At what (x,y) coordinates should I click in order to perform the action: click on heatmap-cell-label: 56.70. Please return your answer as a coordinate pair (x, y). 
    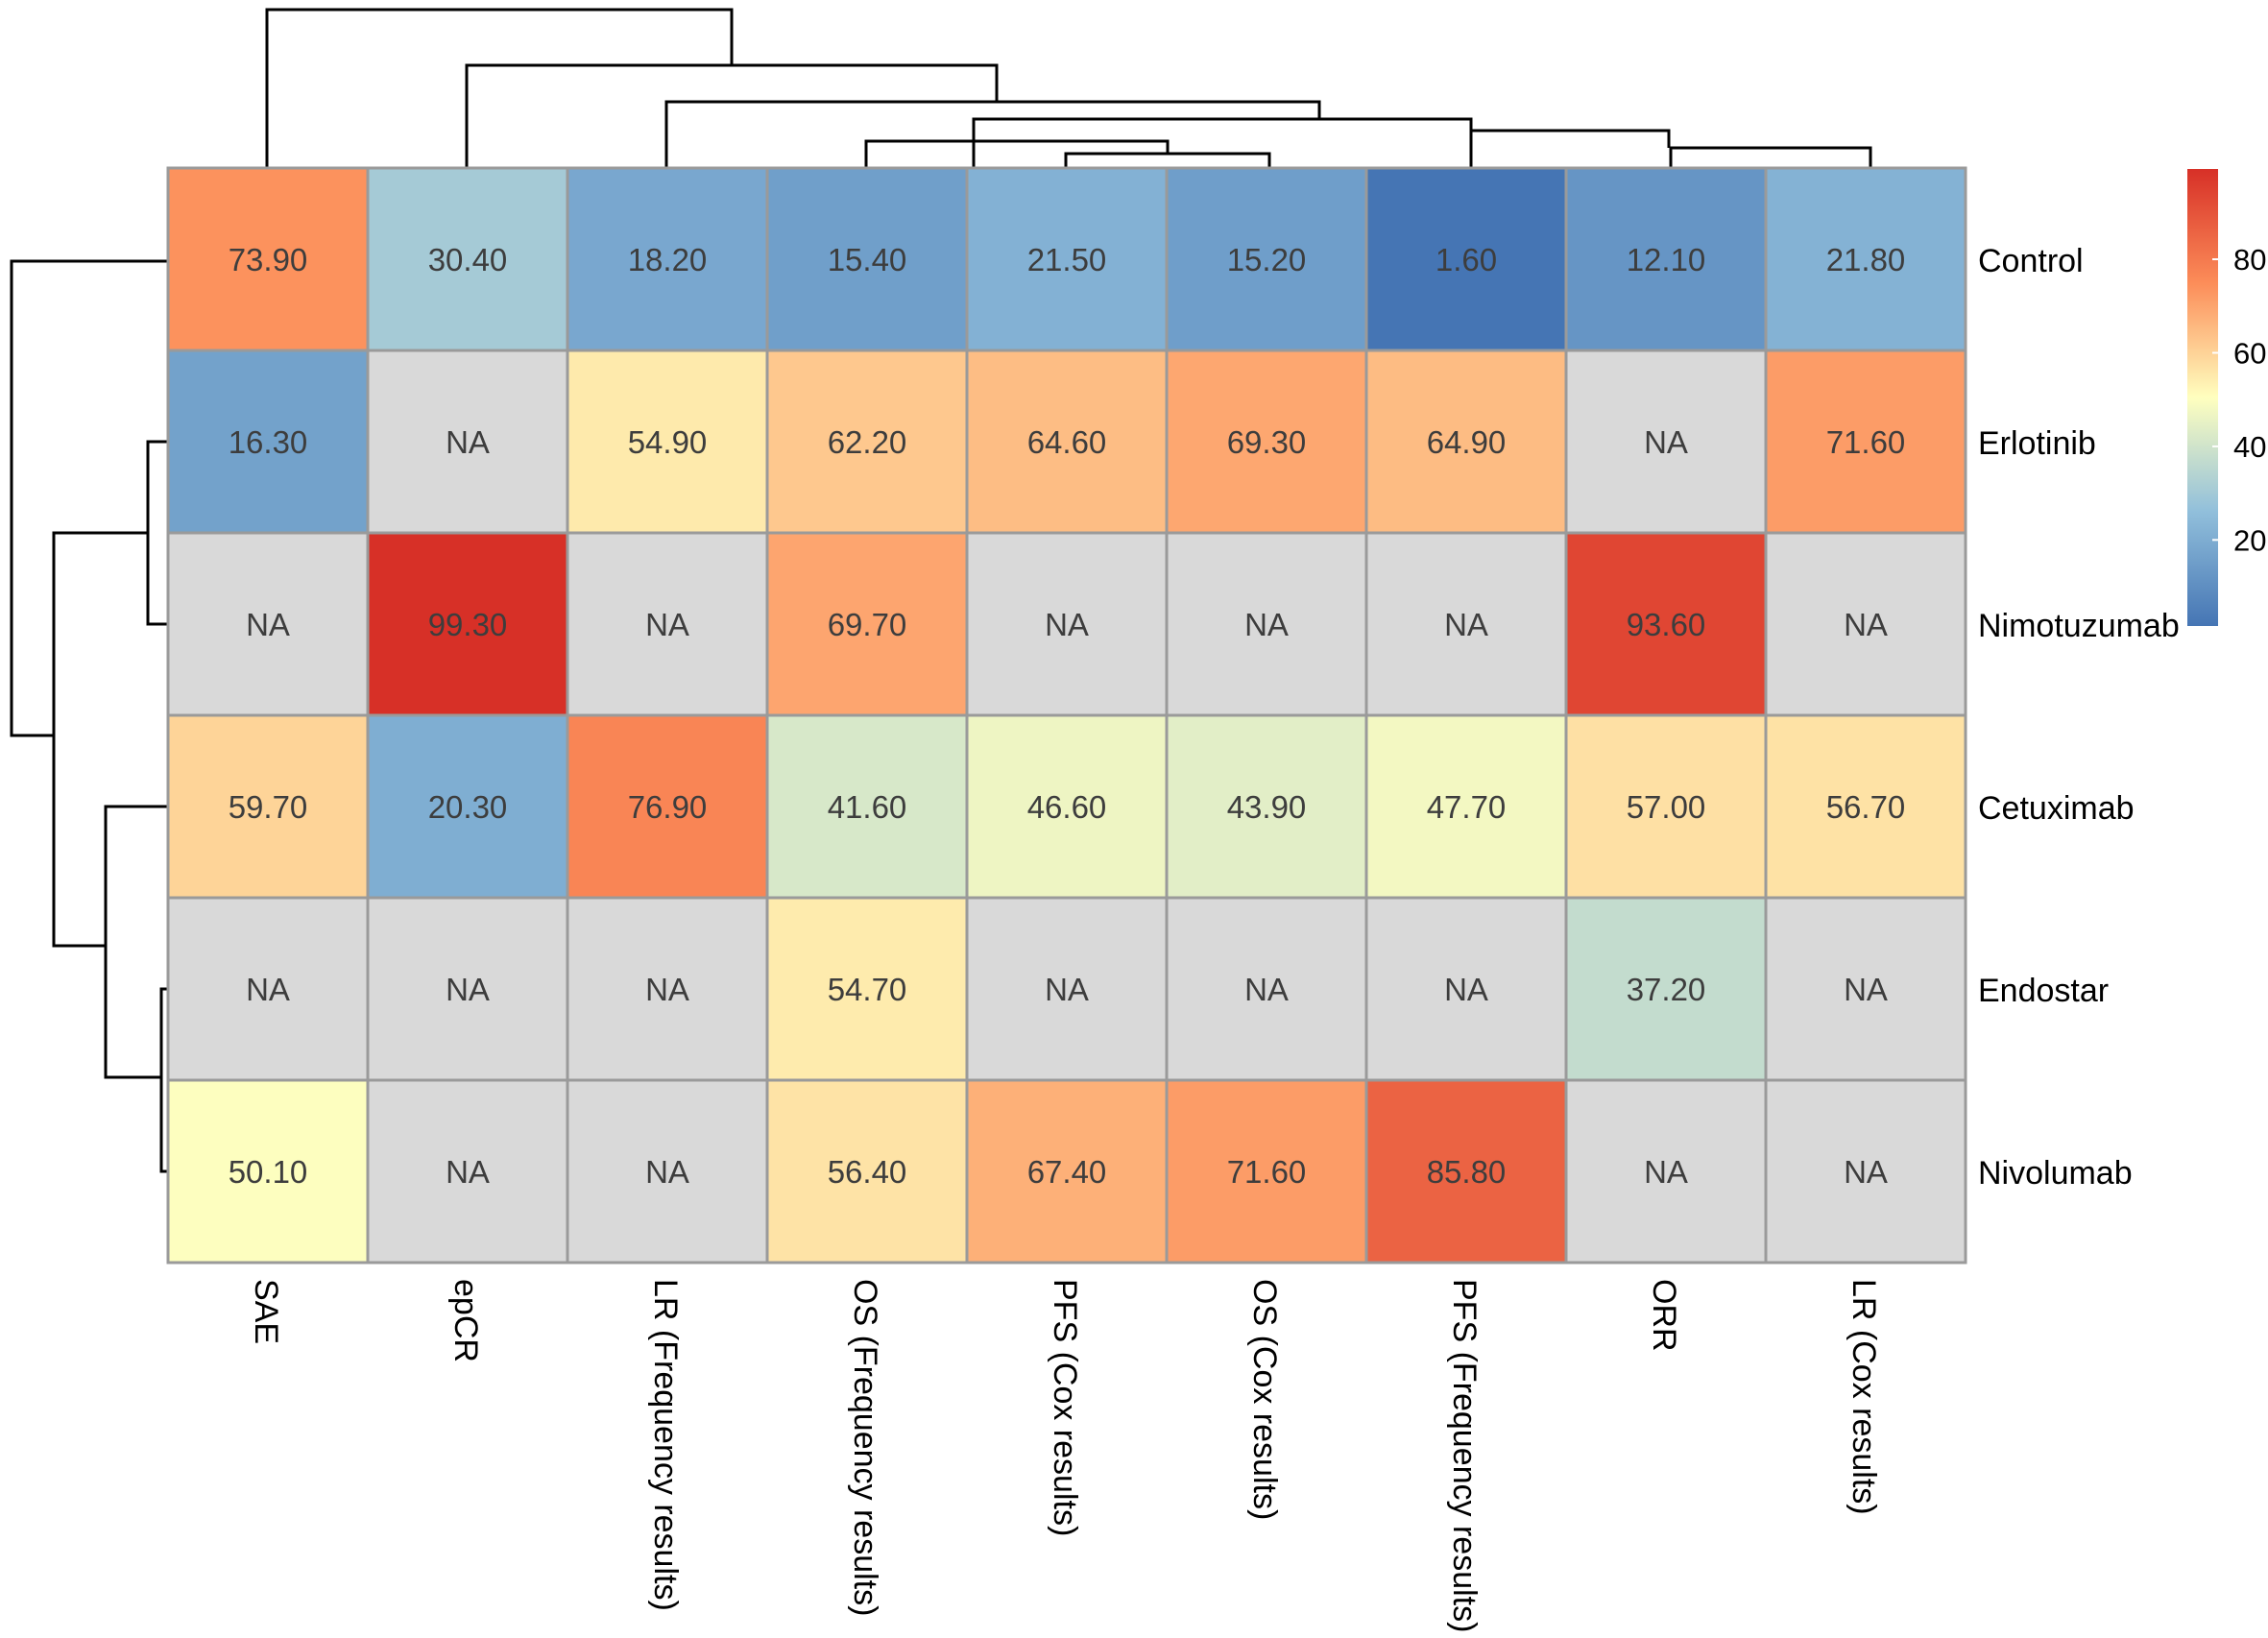
    Looking at the image, I should click on (1866, 807).